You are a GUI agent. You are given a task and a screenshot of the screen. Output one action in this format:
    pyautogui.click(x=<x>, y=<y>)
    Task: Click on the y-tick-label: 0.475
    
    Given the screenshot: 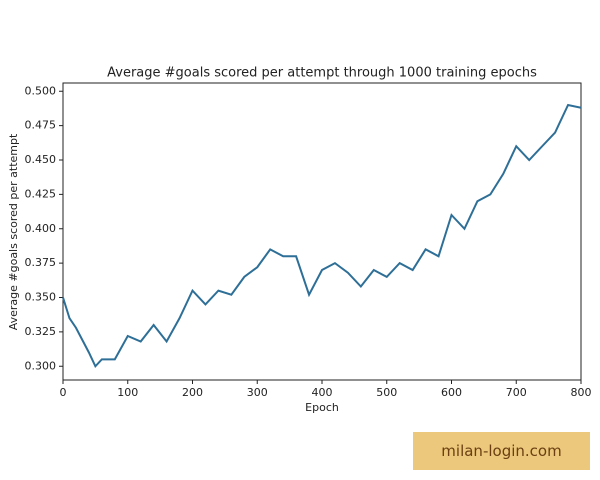 What is the action you would take?
    pyautogui.click(x=41, y=125)
    